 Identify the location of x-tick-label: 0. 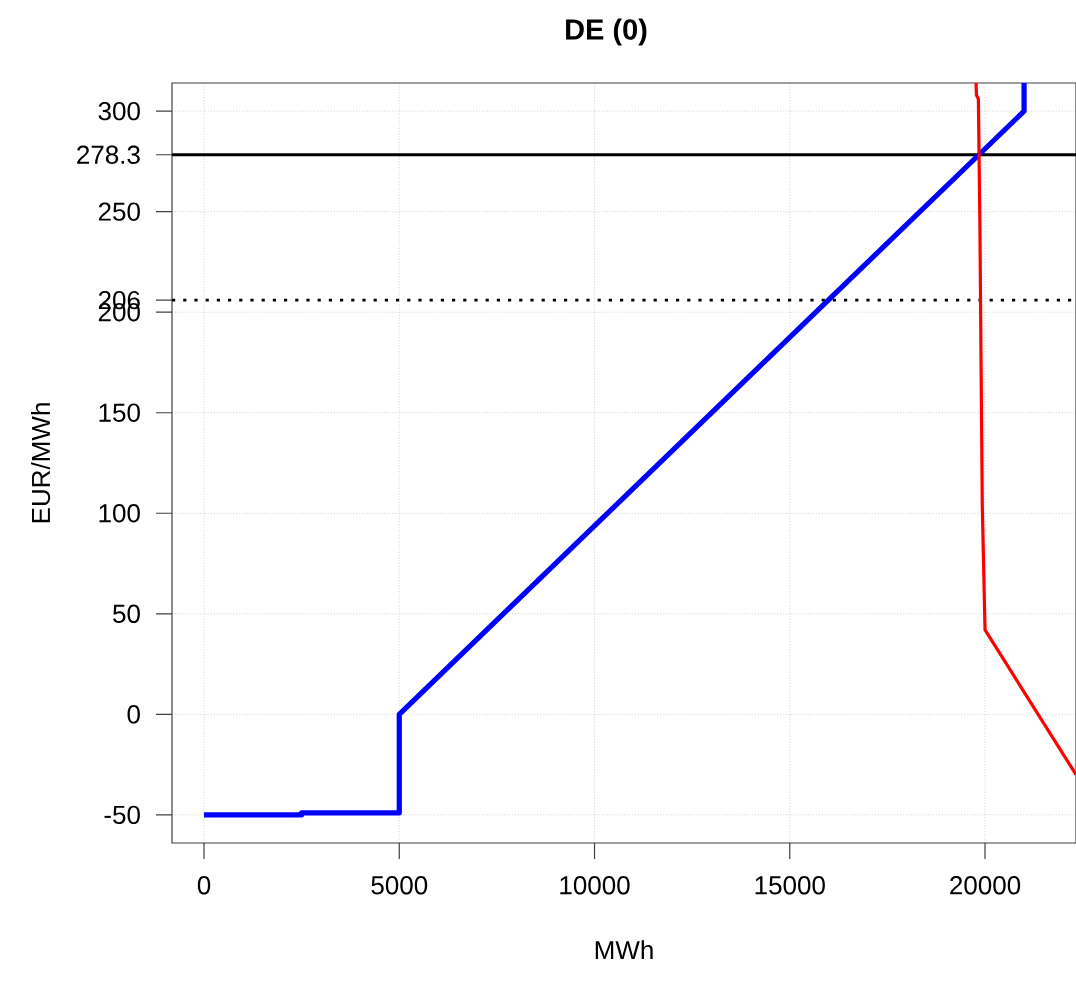
(204, 885).